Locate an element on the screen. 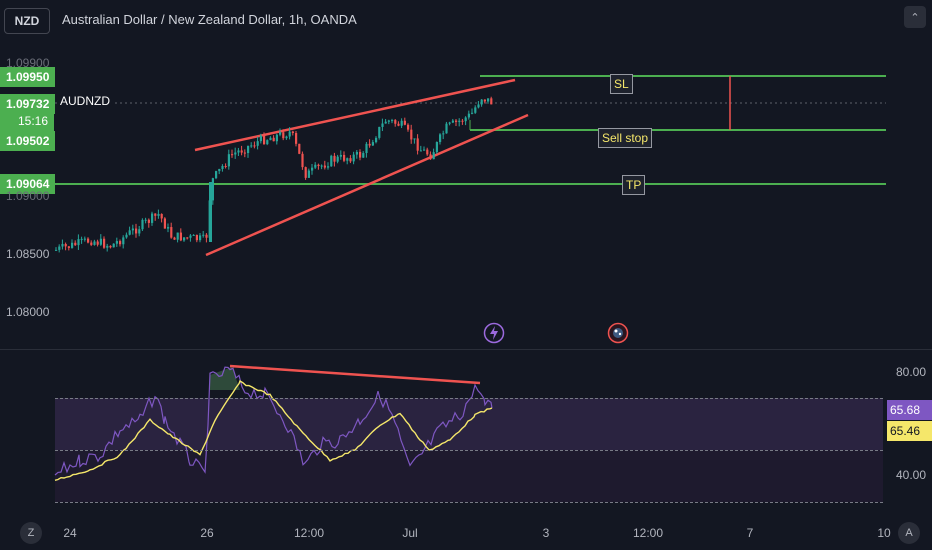 The height and width of the screenshot is (550, 932). time-label: 24 is located at coordinates (70, 533).